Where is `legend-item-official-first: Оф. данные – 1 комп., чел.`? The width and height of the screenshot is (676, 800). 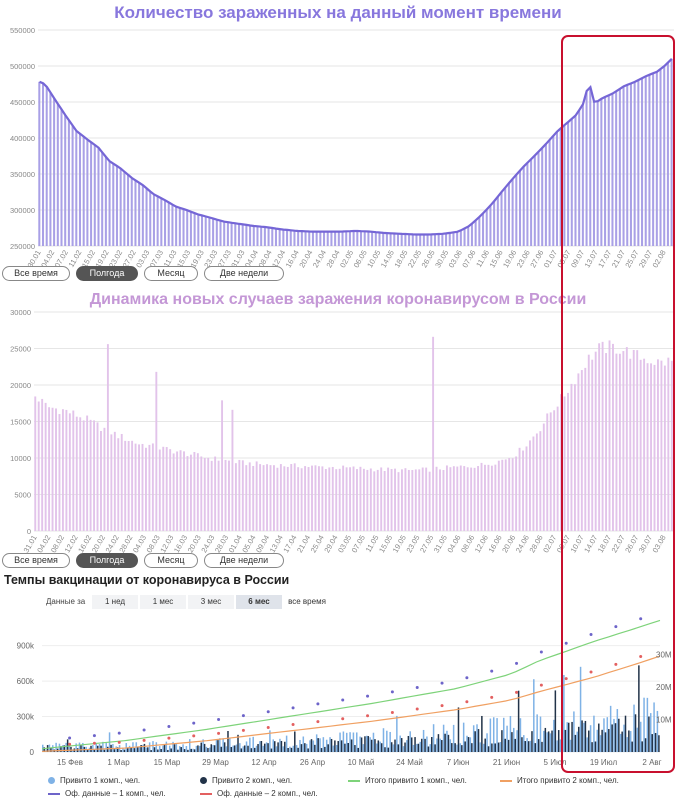 legend-item-official-first: Оф. данные – 1 комп., чел. is located at coordinates (107, 793).